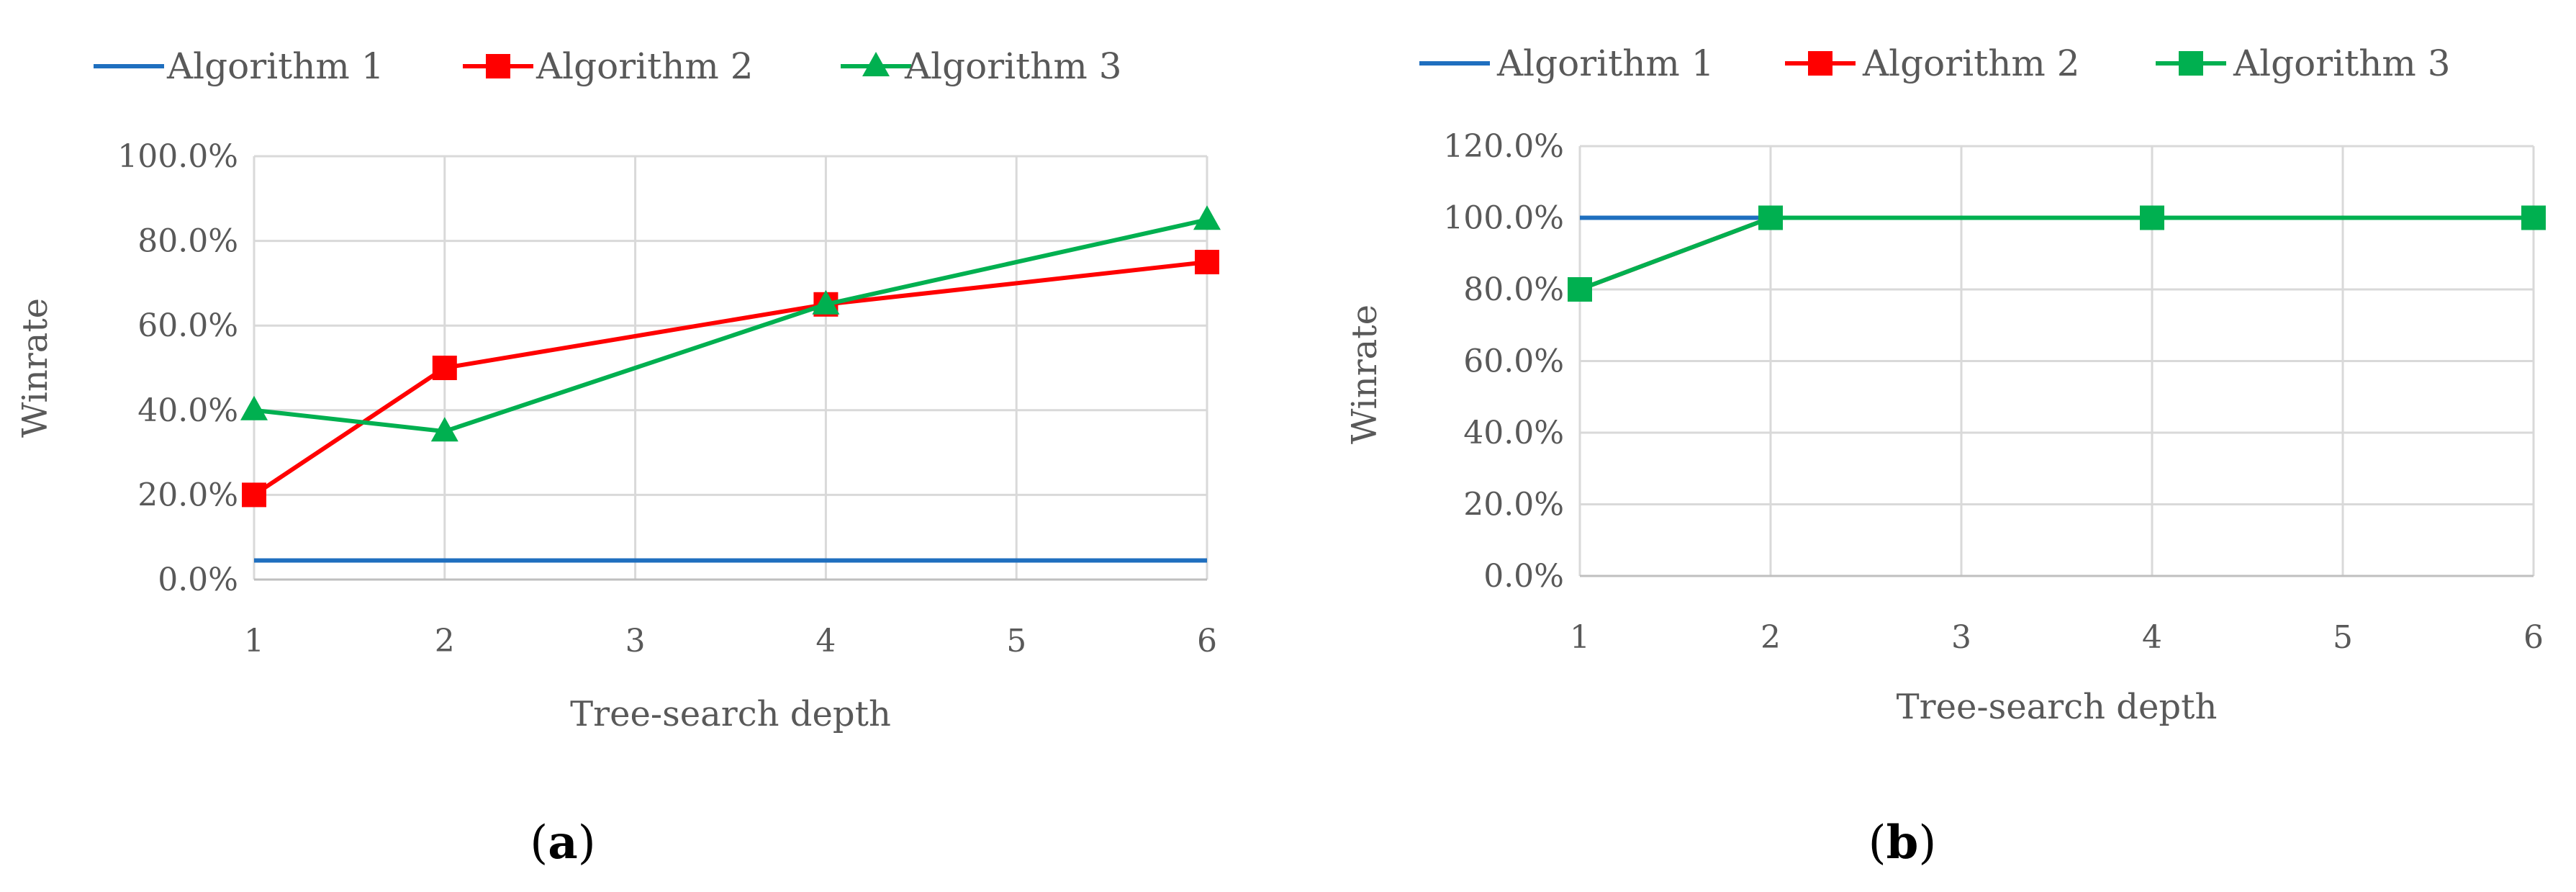 The height and width of the screenshot is (892, 2576). Describe the element at coordinates (562, 843) in the screenshot. I see `subfigure-caption: (a)` at that location.